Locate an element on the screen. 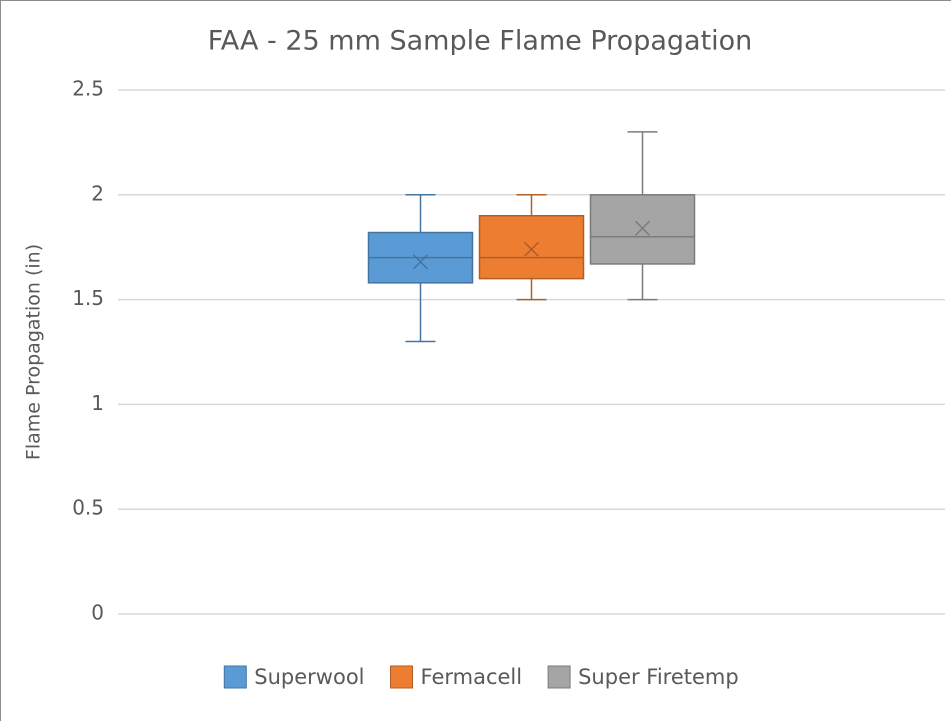  y-tick-label: 0.5 is located at coordinates (88, 508).